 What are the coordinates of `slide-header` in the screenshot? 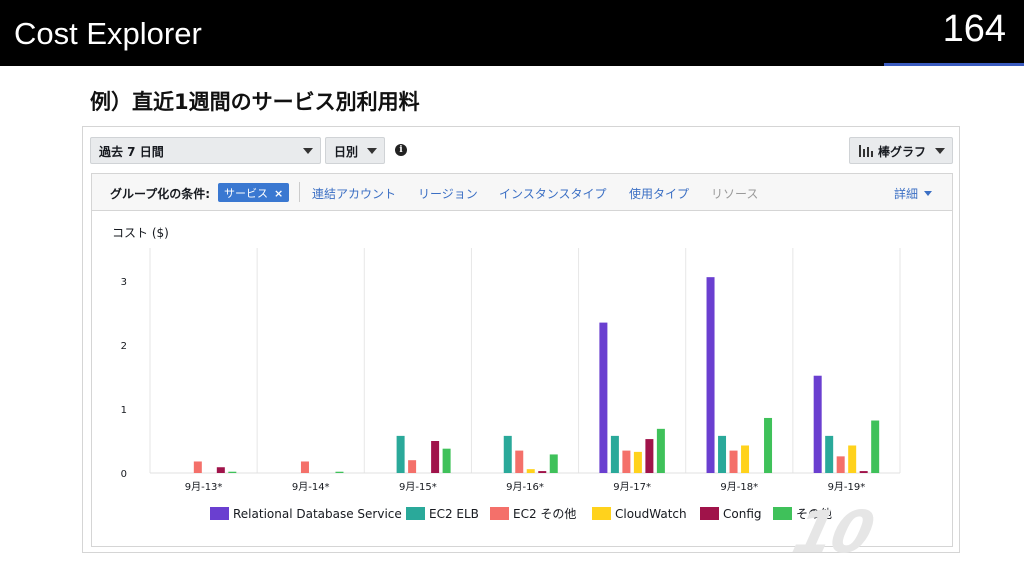 It's located at (512, 33).